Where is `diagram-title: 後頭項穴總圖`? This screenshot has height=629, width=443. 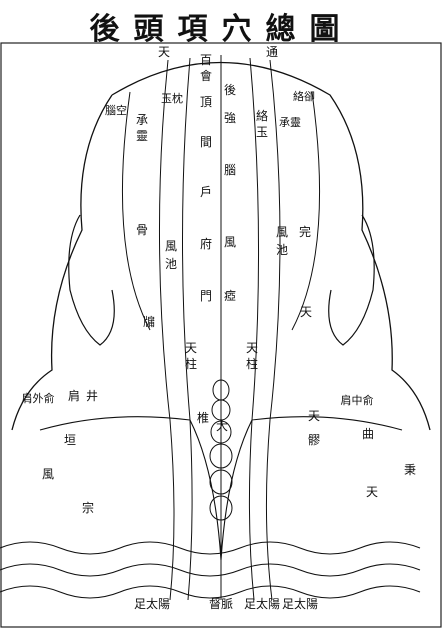
diagram-title: 後頭項穴總圖 is located at coordinates (221, 29).